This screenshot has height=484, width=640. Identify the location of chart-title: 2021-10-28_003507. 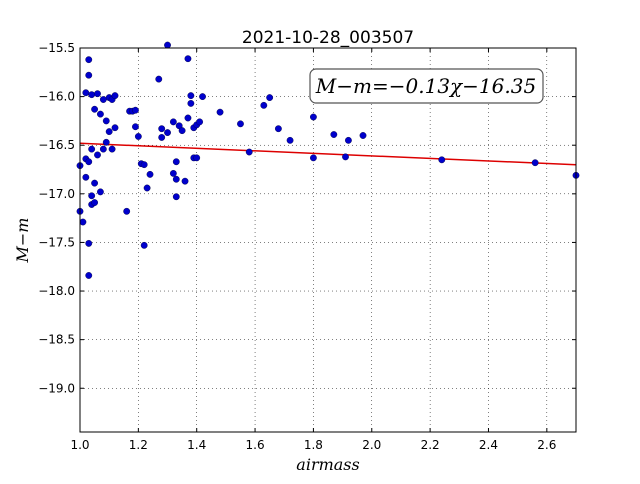
(328, 38).